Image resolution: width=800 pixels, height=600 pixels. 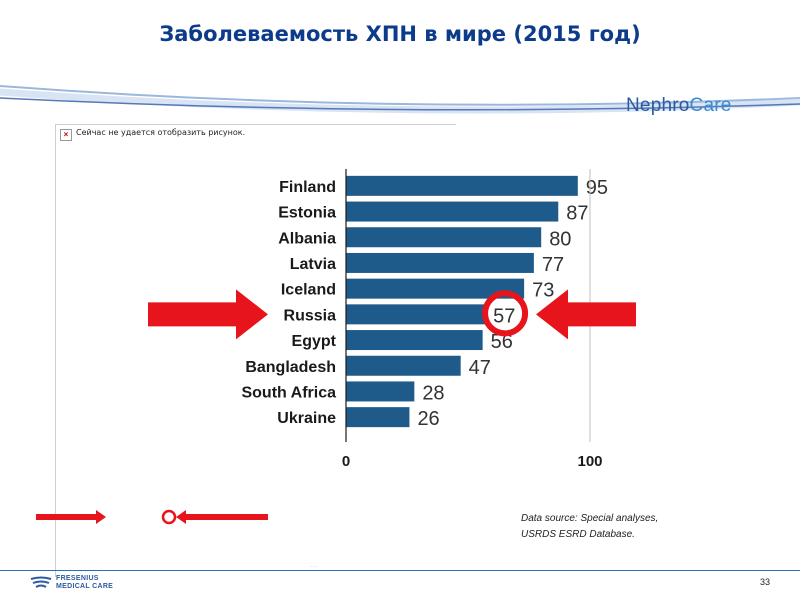 I want to click on highlight-circle, so click(x=505, y=313).